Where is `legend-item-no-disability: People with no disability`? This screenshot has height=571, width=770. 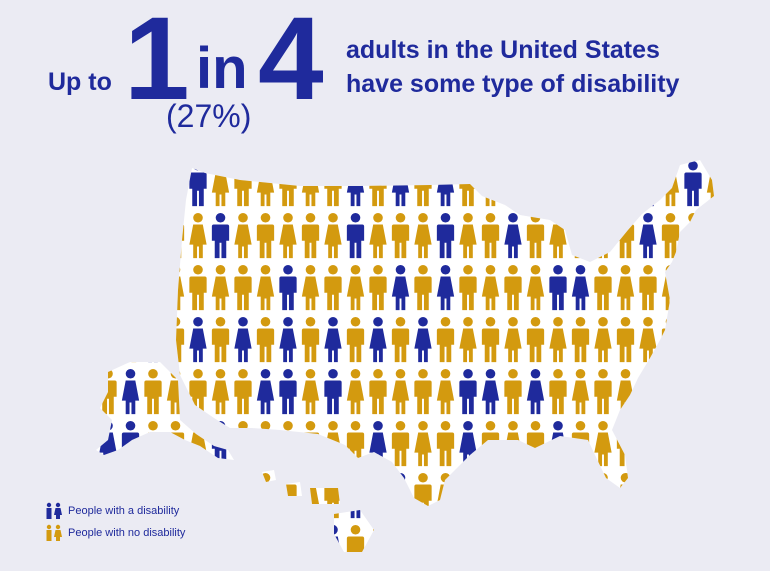
legend-item-no-disability: People with no disability is located at coordinates (114, 533).